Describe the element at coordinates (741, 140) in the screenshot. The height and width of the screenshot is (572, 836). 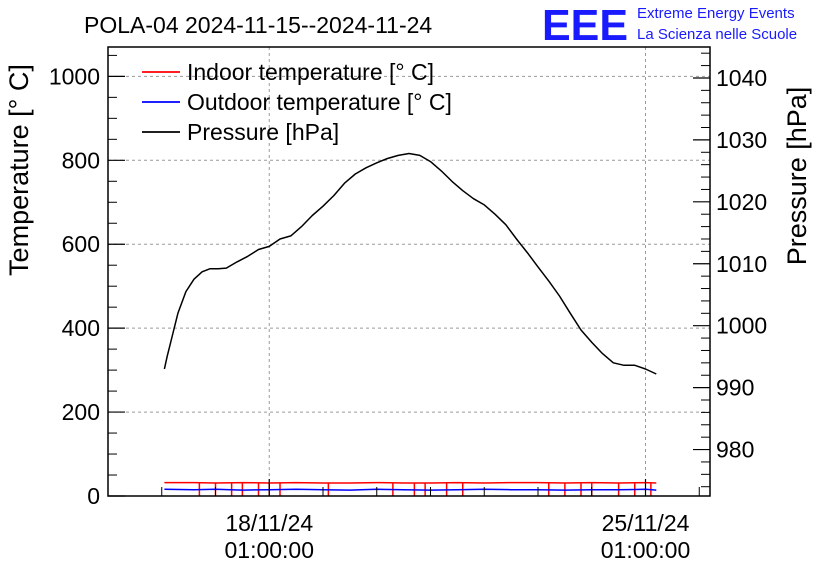
I see `y2-tick-label: 1030` at that location.